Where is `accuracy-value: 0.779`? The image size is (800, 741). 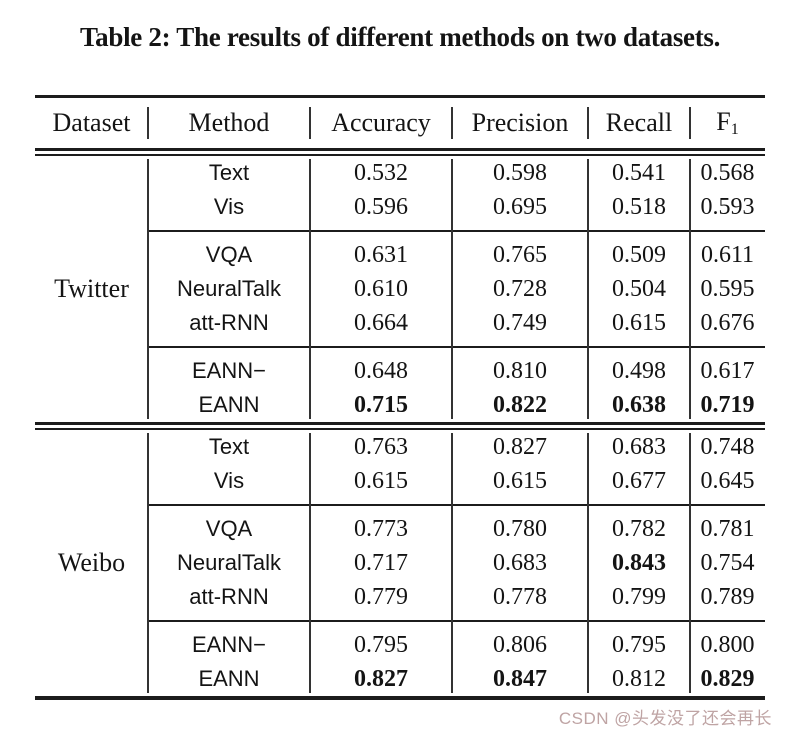
accuracy-value: 0.779 is located at coordinates (381, 597).